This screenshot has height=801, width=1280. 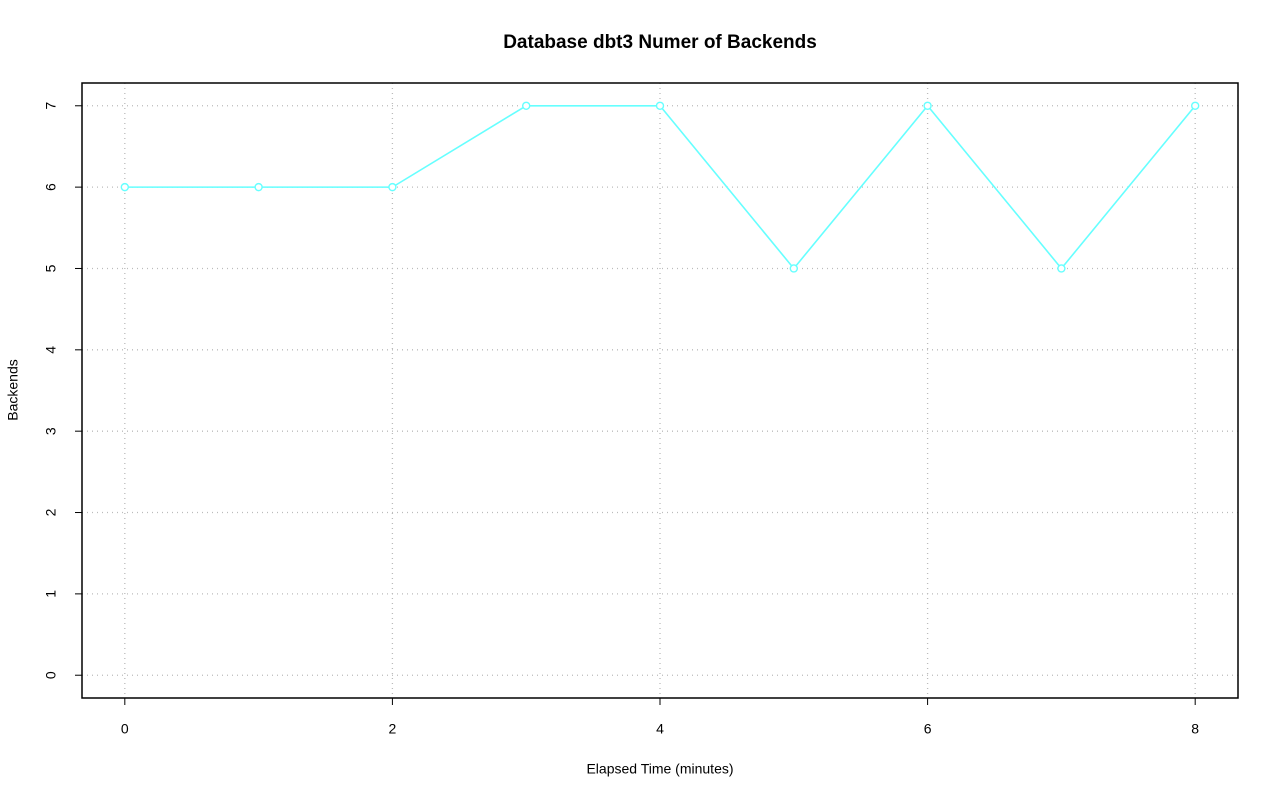 What do you see at coordinates (928, 729) in the screenshot?
I see `x-tick-label: 6` at bounding box center [928, 729].